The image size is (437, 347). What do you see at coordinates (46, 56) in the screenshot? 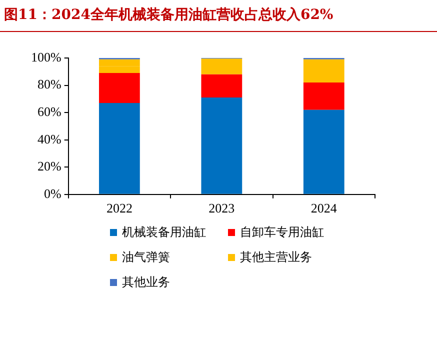
I see `y-tick-label: 100%` at bounding box center [46, 56].